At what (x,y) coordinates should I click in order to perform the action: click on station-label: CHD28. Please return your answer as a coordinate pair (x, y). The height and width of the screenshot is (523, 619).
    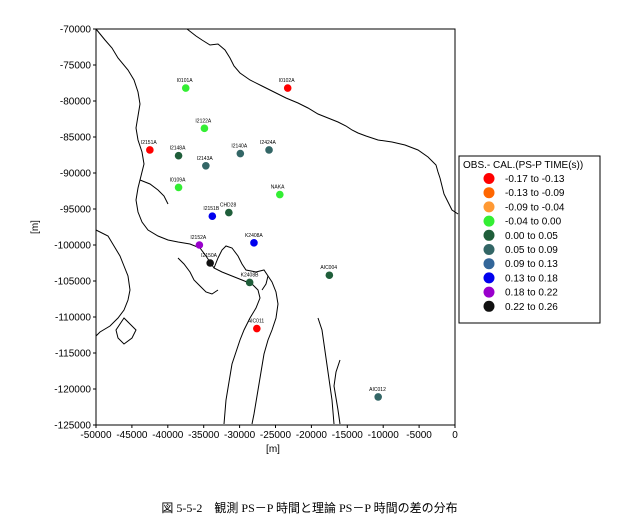
    Looking at the image, I should click on (228, 206).